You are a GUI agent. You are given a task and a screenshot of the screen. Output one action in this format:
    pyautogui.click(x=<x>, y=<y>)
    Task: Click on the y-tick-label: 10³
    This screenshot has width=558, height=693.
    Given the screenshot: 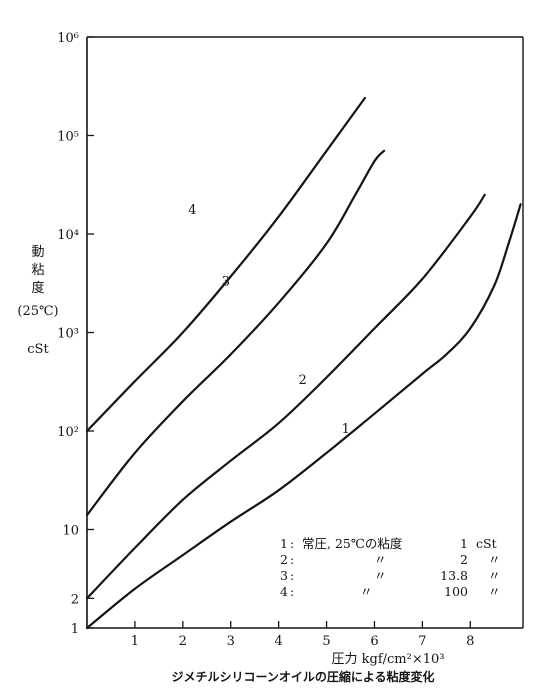 What is the action you would take?
    pyautogui.click(x=68, y=334)
    